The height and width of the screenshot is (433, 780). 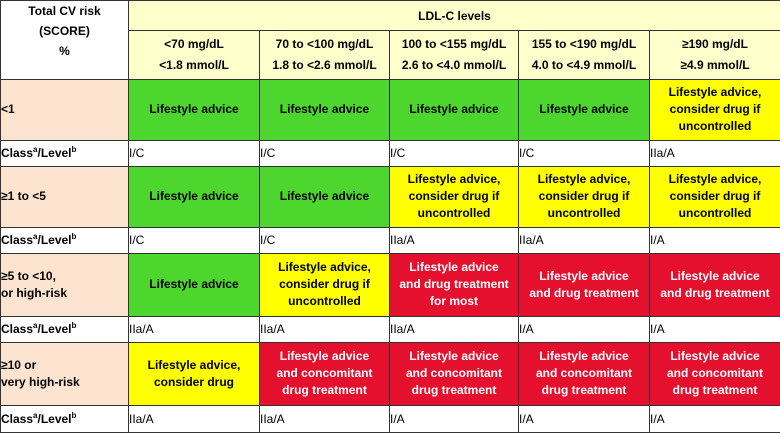 I want to click on risk-header-line: %, so click(x=64, y=51).